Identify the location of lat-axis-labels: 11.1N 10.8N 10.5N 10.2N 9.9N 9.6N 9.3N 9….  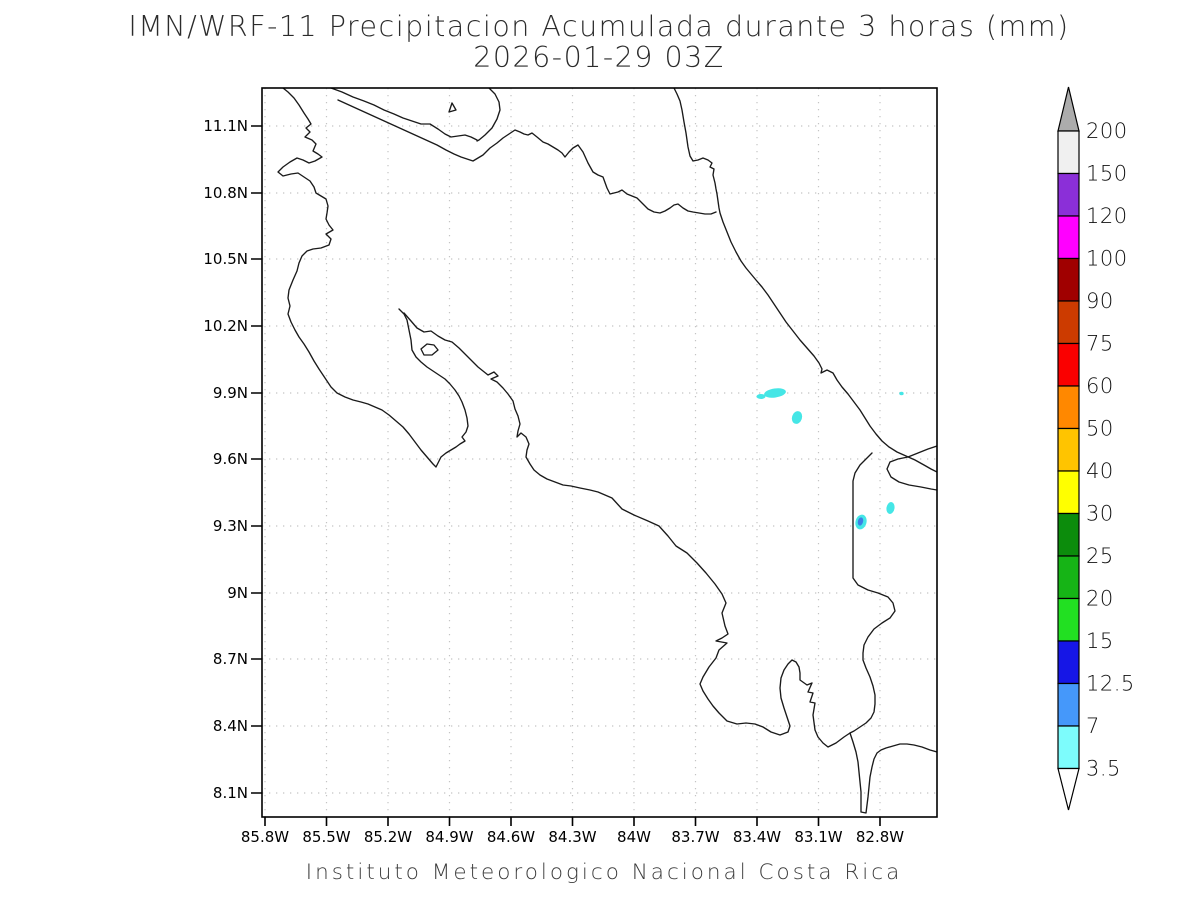
(225, 459).